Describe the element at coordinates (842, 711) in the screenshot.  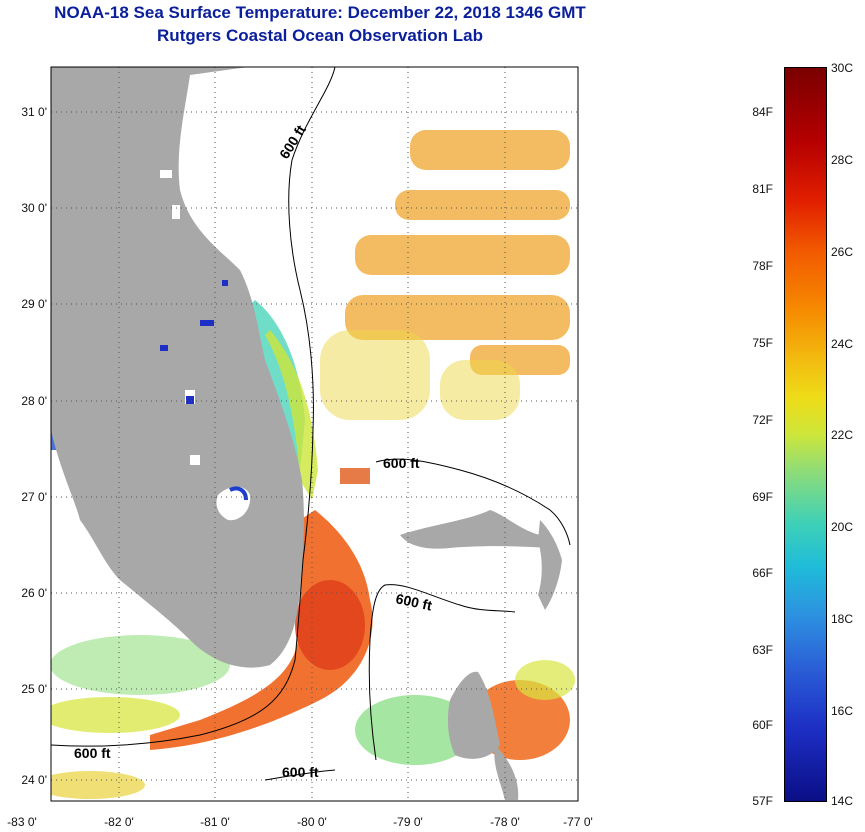
I see `colorbar-c-label: 16C` at that location.